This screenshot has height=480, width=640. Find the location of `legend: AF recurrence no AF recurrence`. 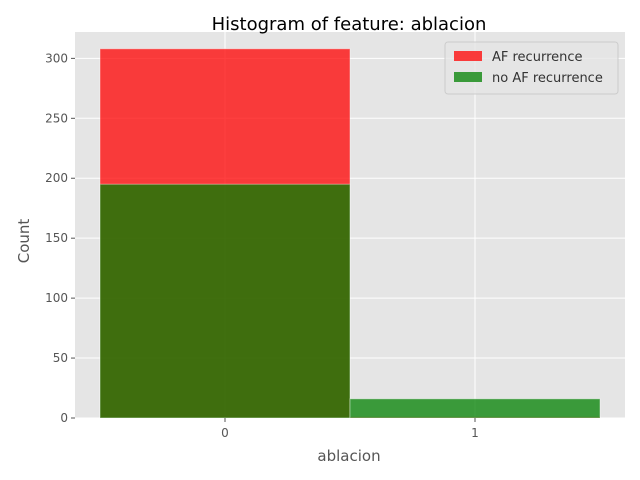

legend: AF recurrence no AF recurrence is located at coordinates (531, 68).